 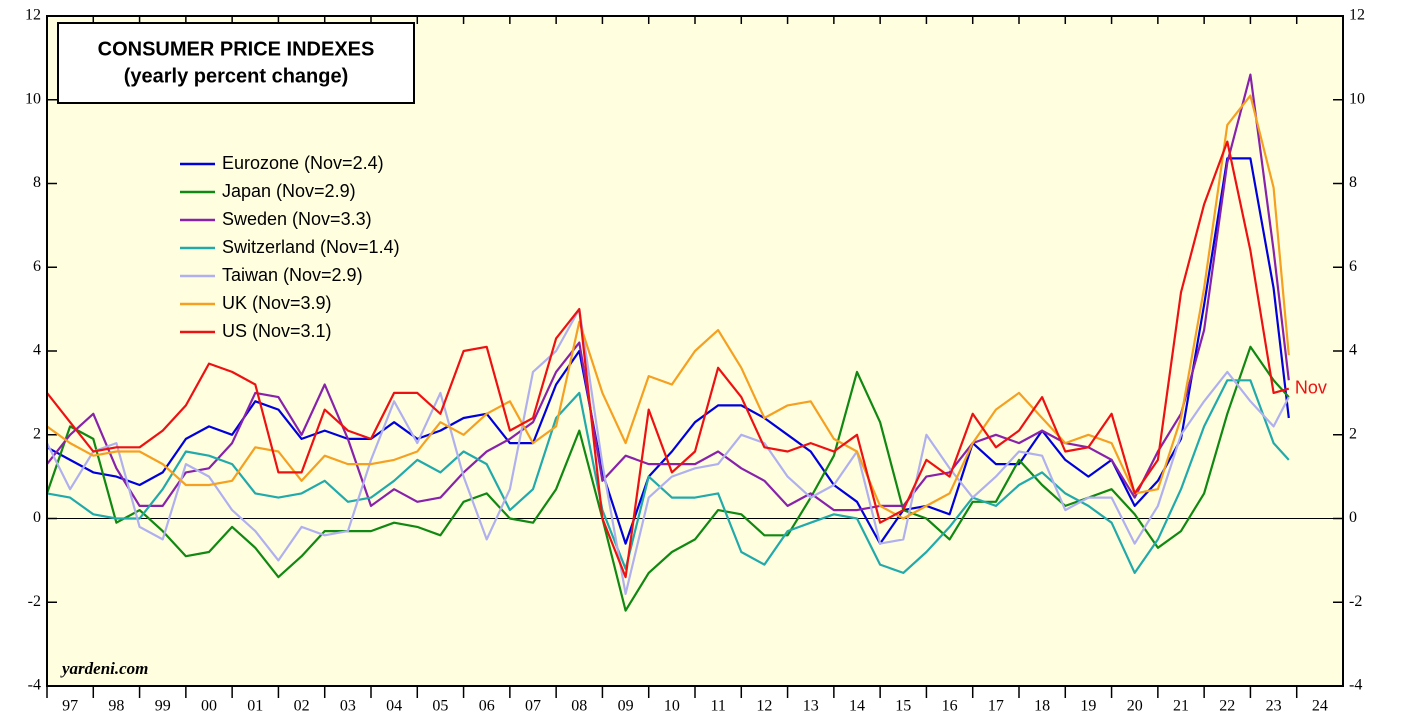 What do you see at coordinates (1227, 706) in the screenshot?
I see `x-tick-label: 22` at bounding box center [1227, 706].